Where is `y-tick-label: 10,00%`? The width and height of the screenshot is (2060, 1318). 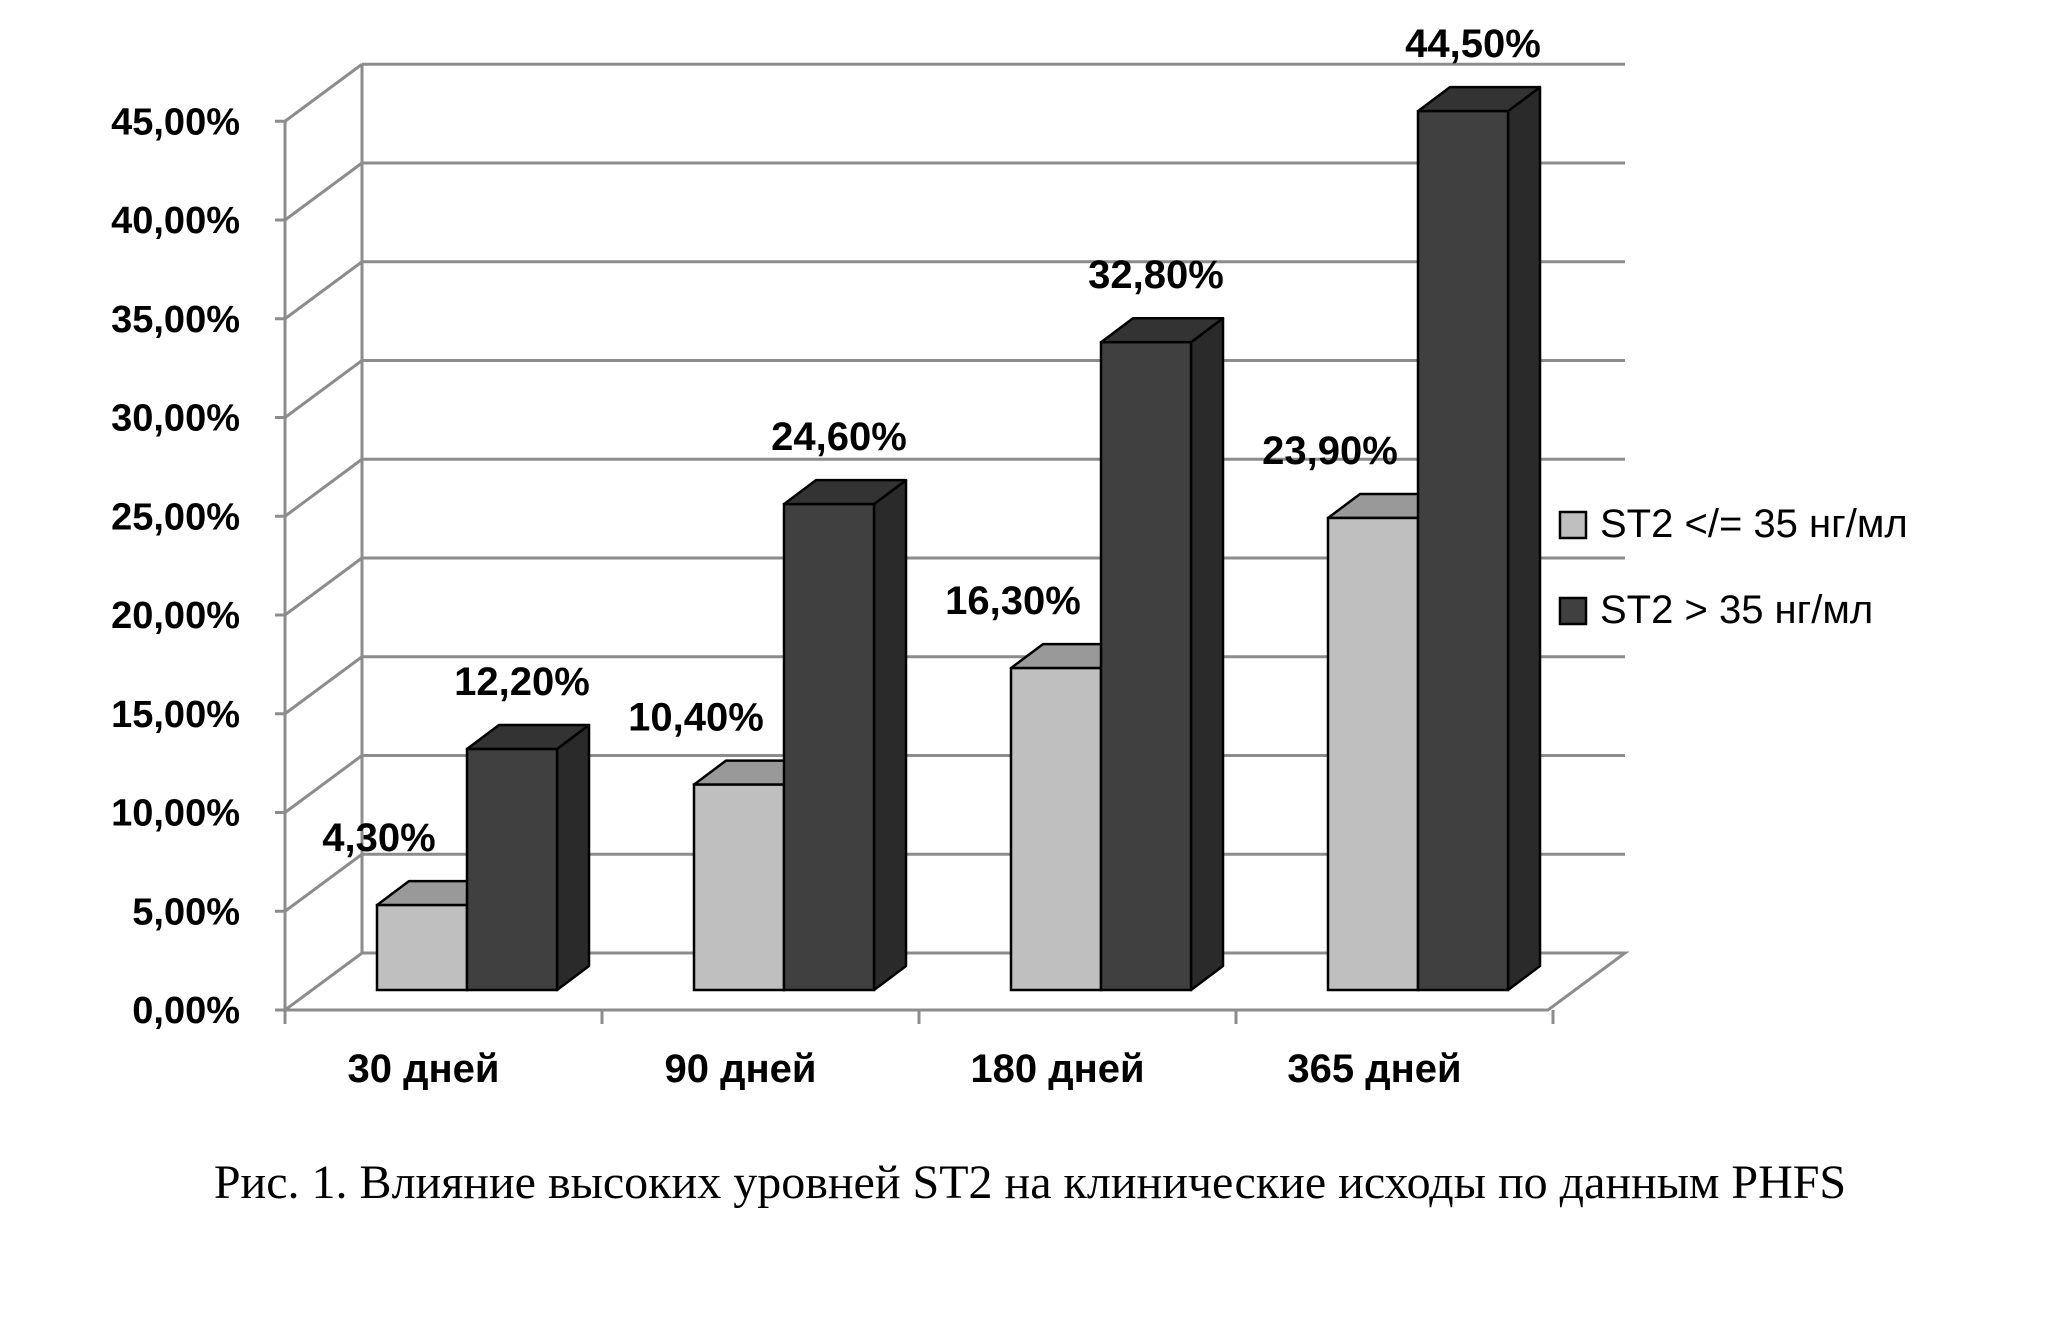
y-tick-label: 10,00% is located at coordinates (175, 814).